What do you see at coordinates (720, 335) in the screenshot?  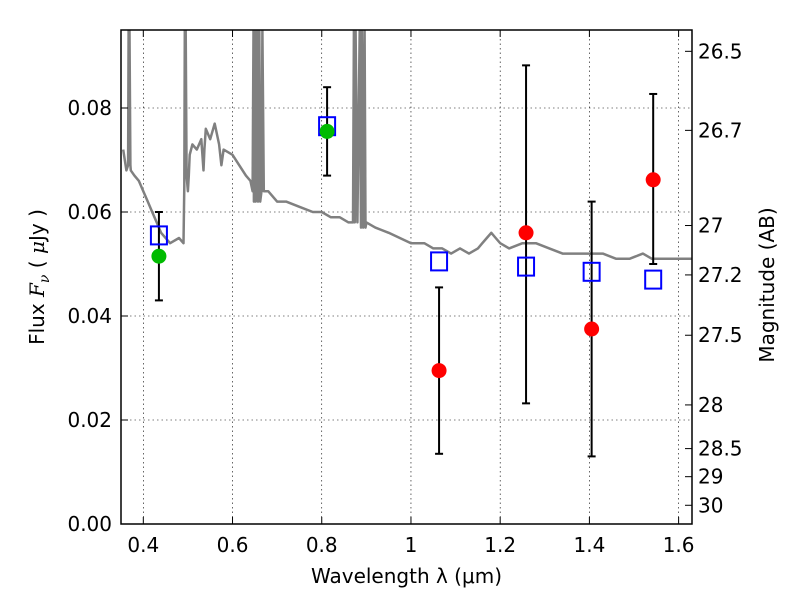 I see `right-tick-label: 27.5` at bounding box center [720, 335].